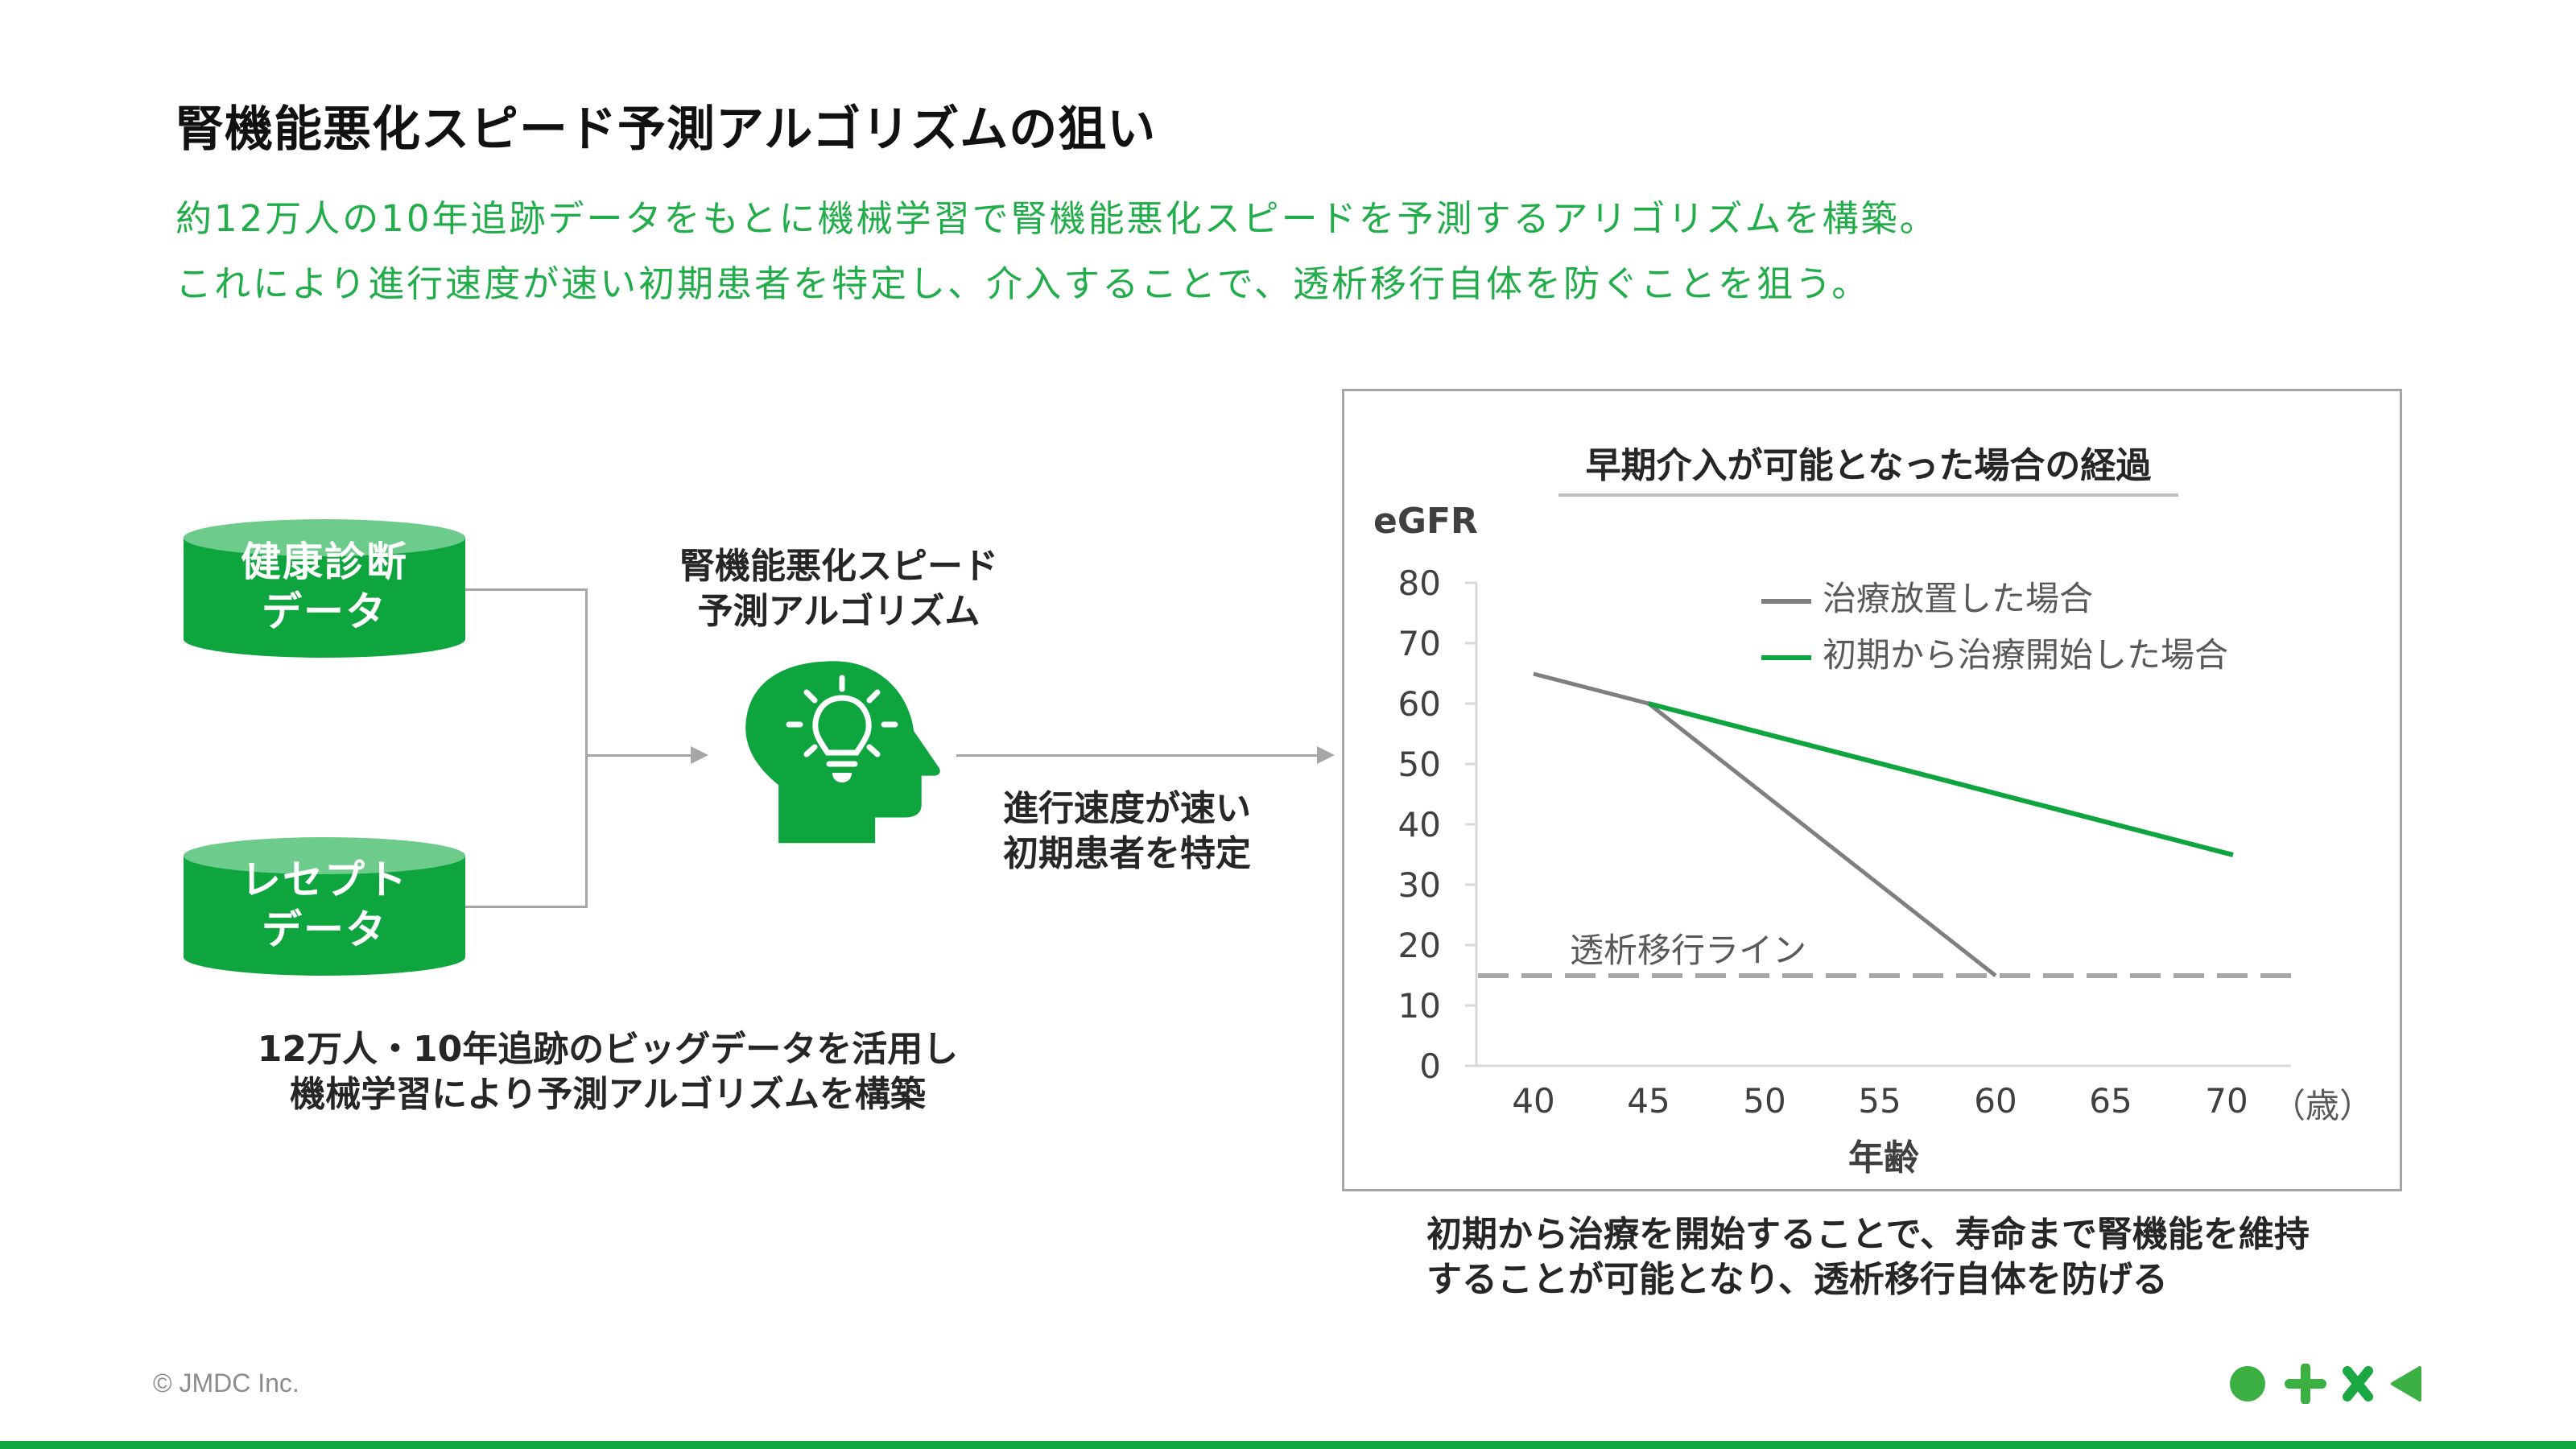 The image size is (2576, 1449). I want to click on y-tick: 80, so click(1419, 583).